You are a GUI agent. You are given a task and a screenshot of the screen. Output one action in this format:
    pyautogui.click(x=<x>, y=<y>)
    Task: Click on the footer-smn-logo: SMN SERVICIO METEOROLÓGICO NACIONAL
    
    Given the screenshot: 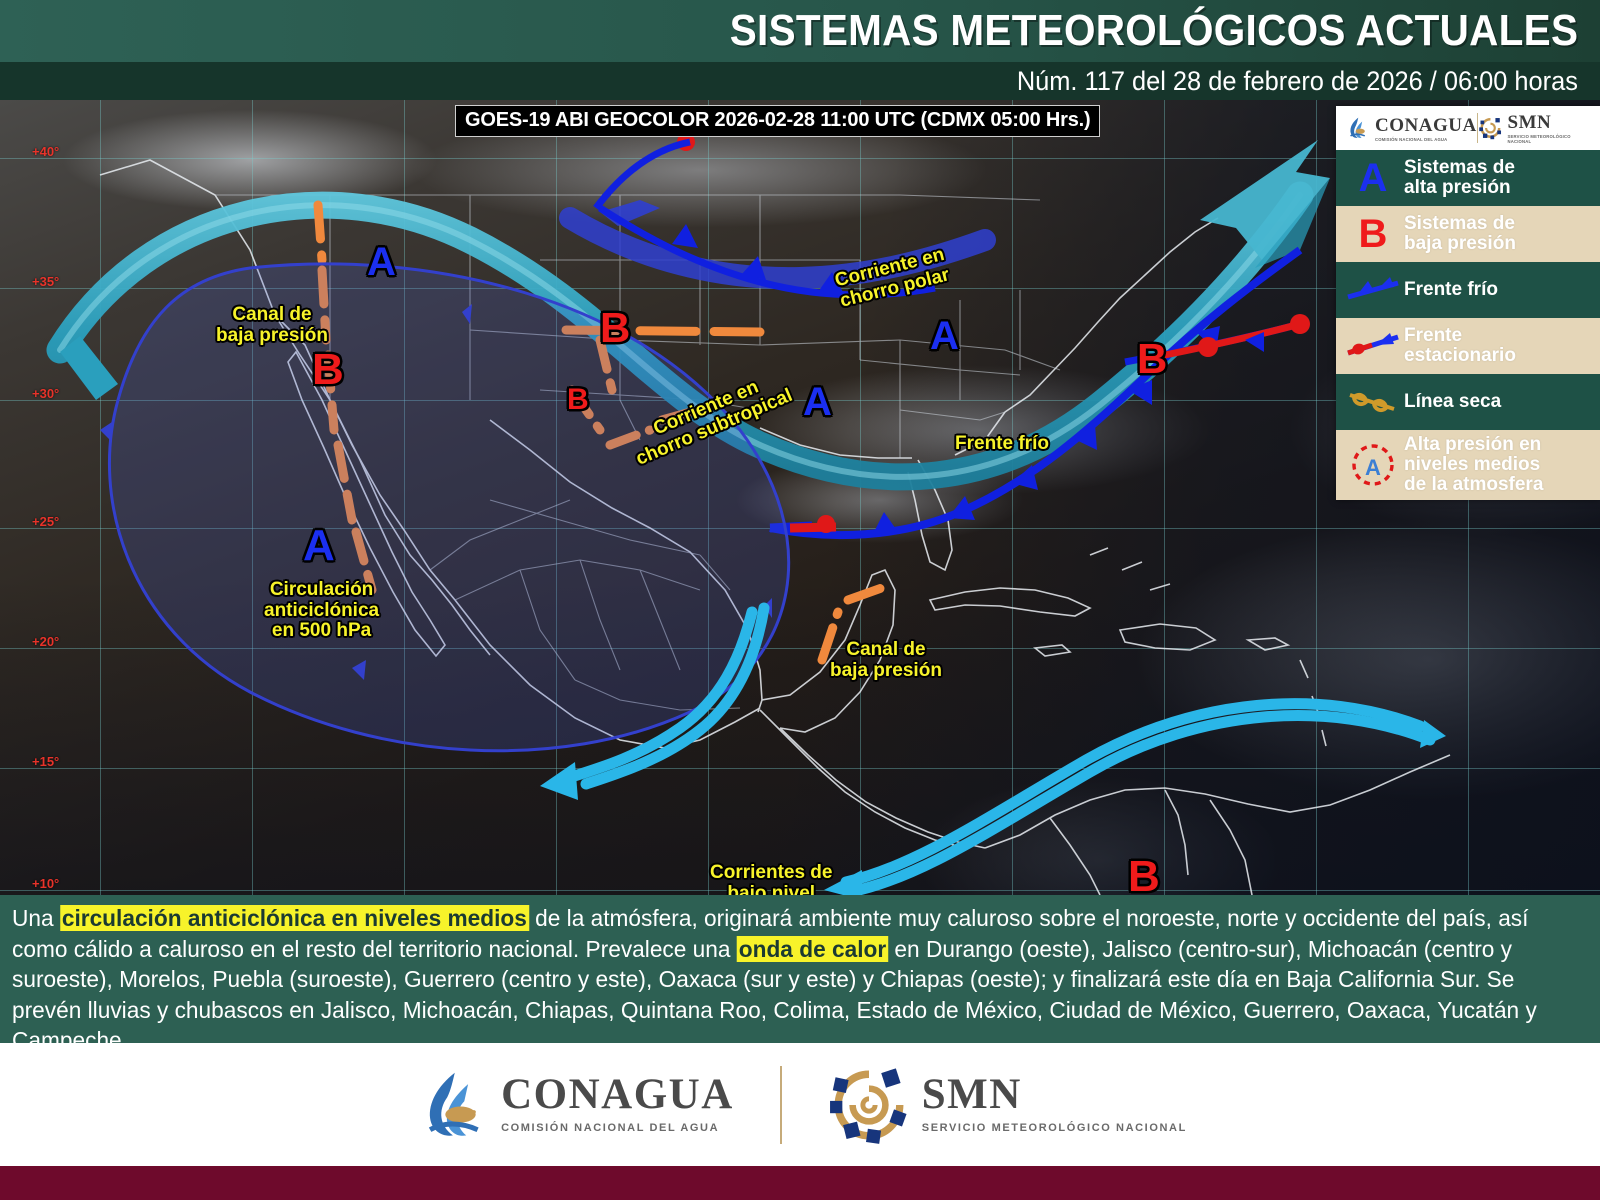 What is the action you would take?
    pyautogui.click(x=1007, y=1105)
    